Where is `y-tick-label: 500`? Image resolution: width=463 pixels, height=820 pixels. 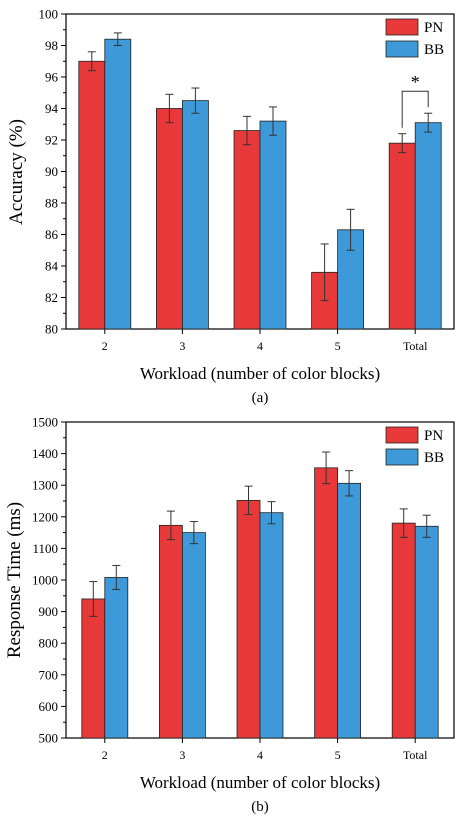 y-tick-label: 500 is located at coordinates (49, 738).